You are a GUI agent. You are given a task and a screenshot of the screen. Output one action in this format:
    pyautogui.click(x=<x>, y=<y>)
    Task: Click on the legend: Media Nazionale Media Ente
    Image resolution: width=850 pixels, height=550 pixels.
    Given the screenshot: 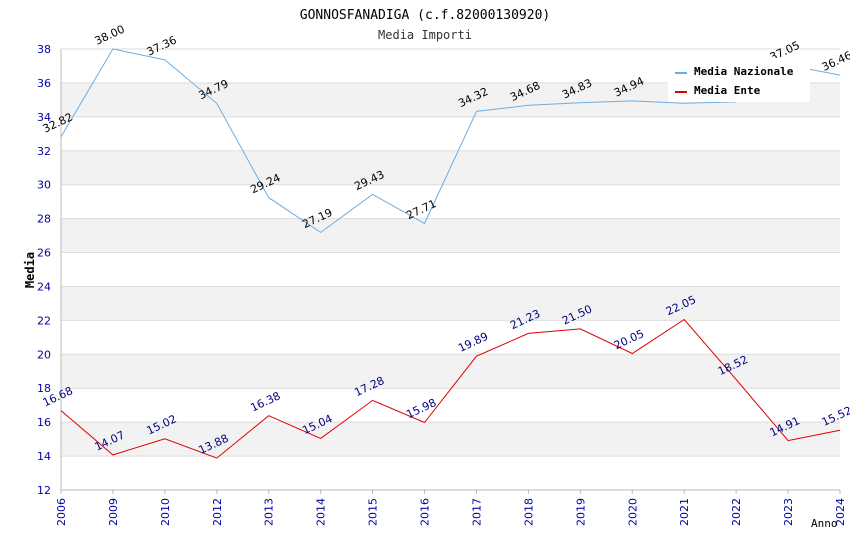 What is the action you would take?
    pyautogui.click(x=739, y=80)
    